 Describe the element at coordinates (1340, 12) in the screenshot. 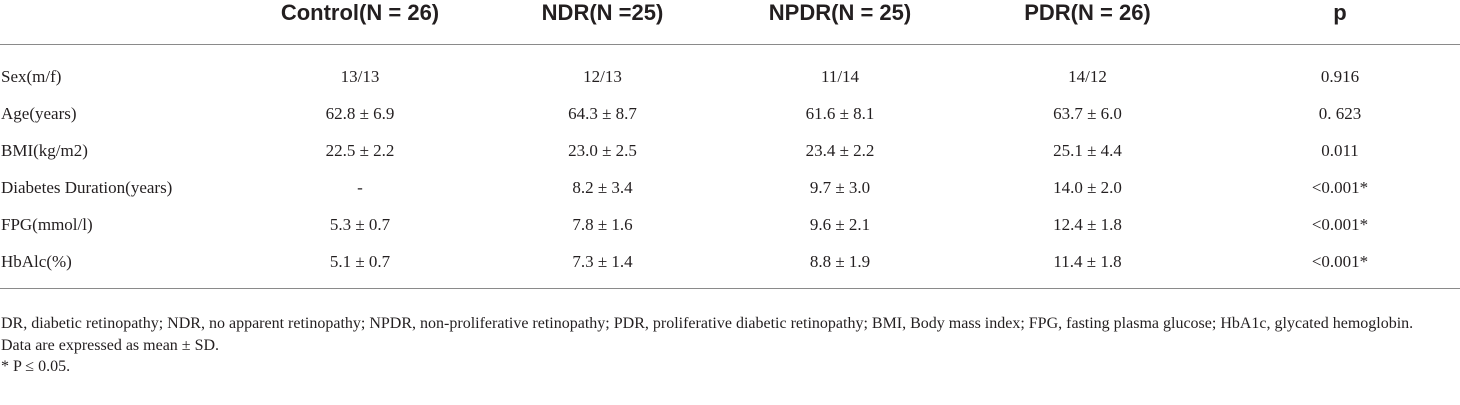

I see `header-cell-p-value: p` at that location.